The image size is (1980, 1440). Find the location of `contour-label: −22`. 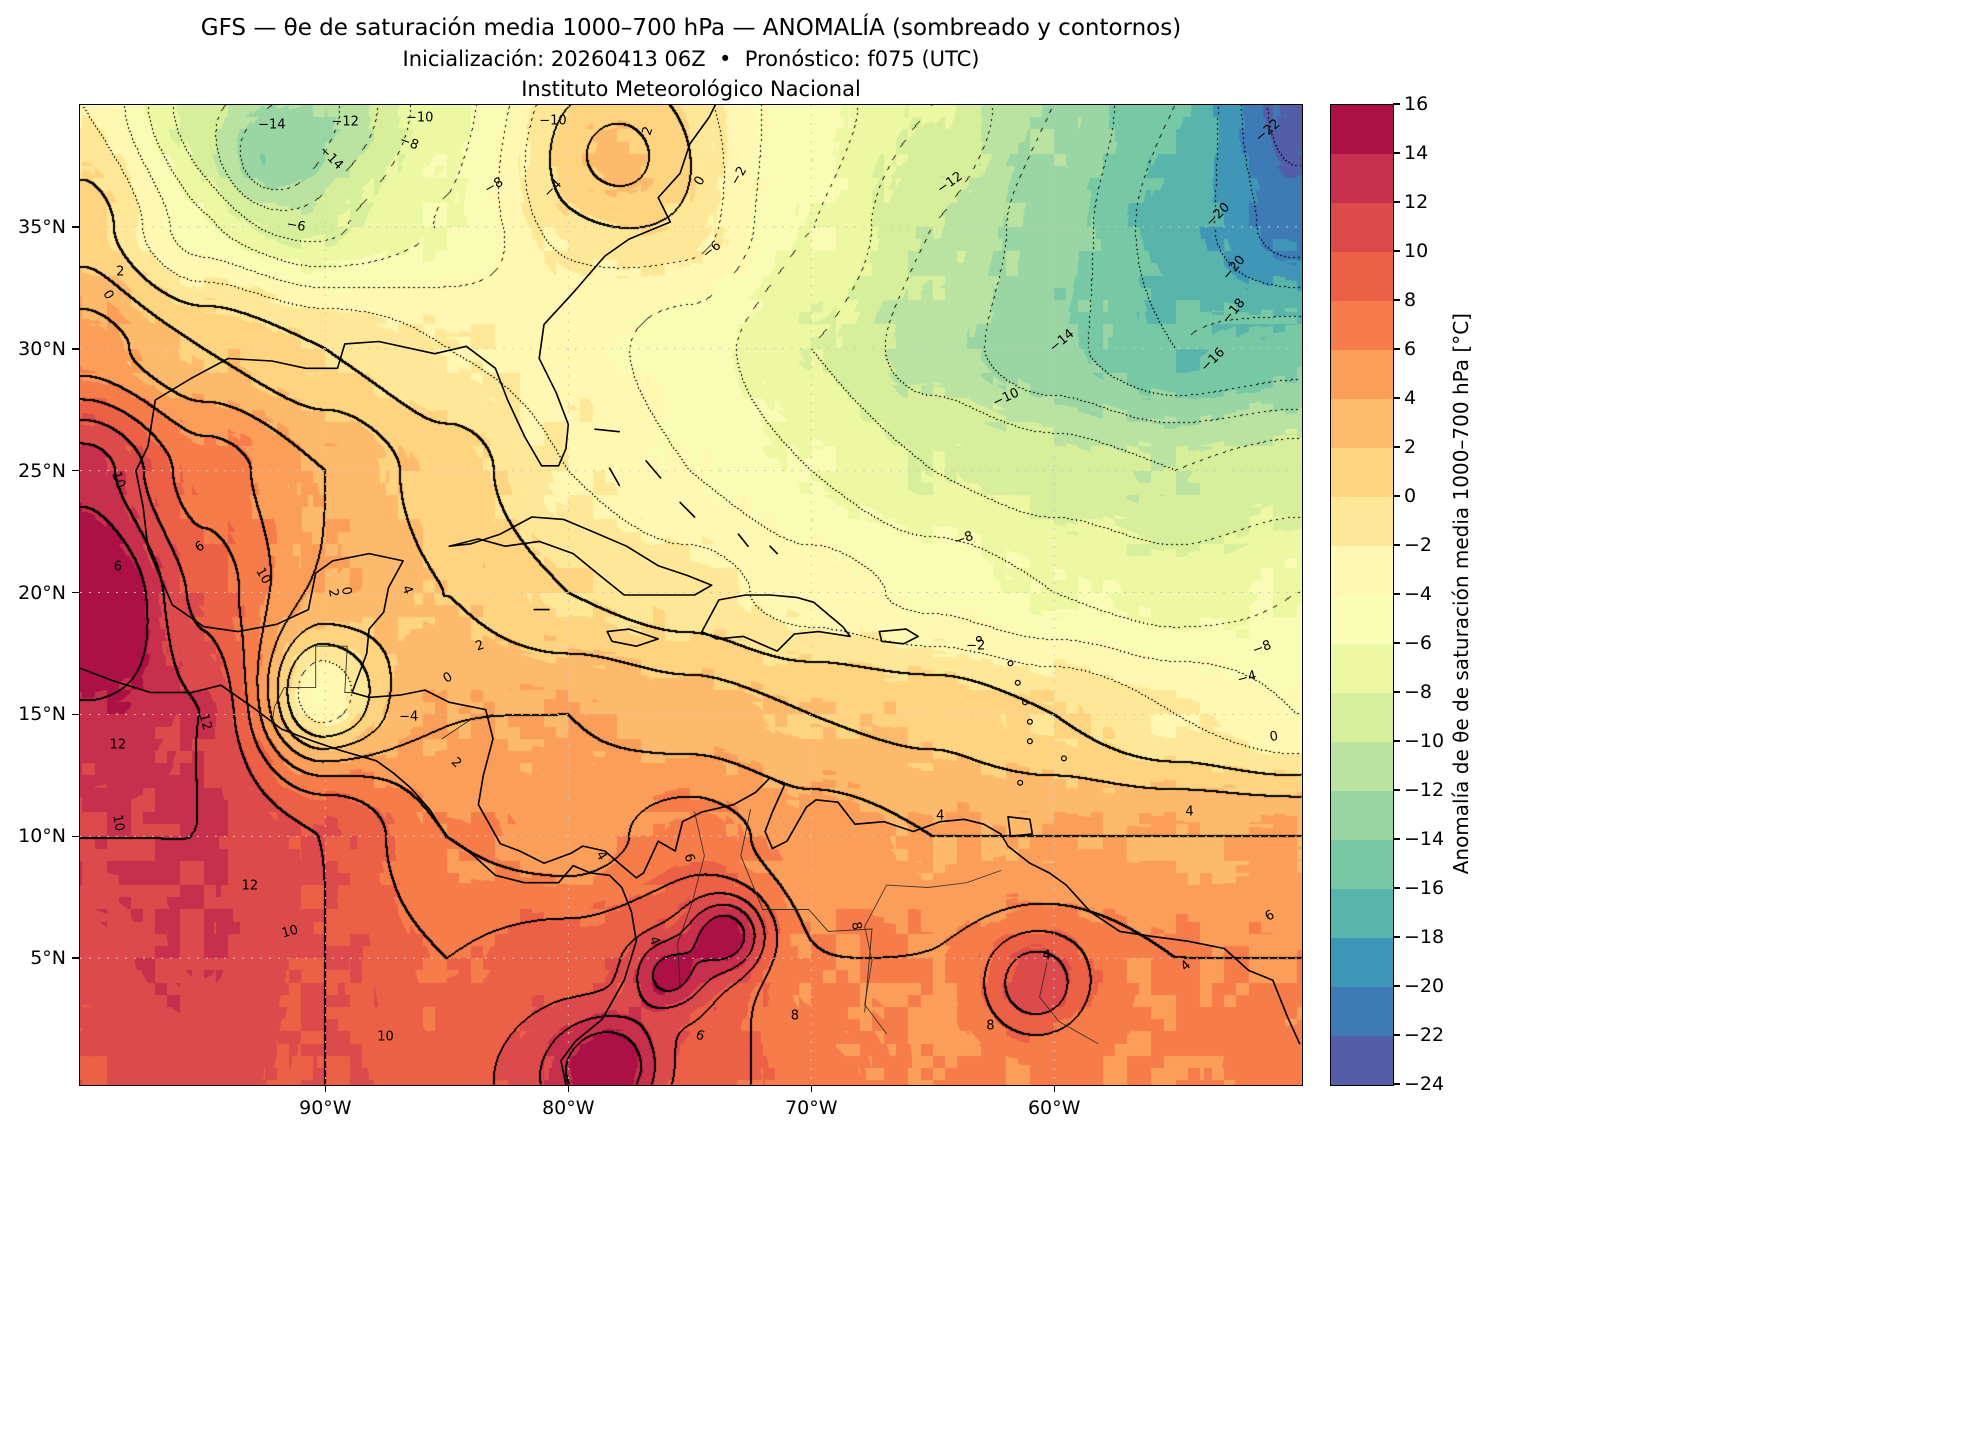

contour-label: −22 is located at coordinates (1268, 131).